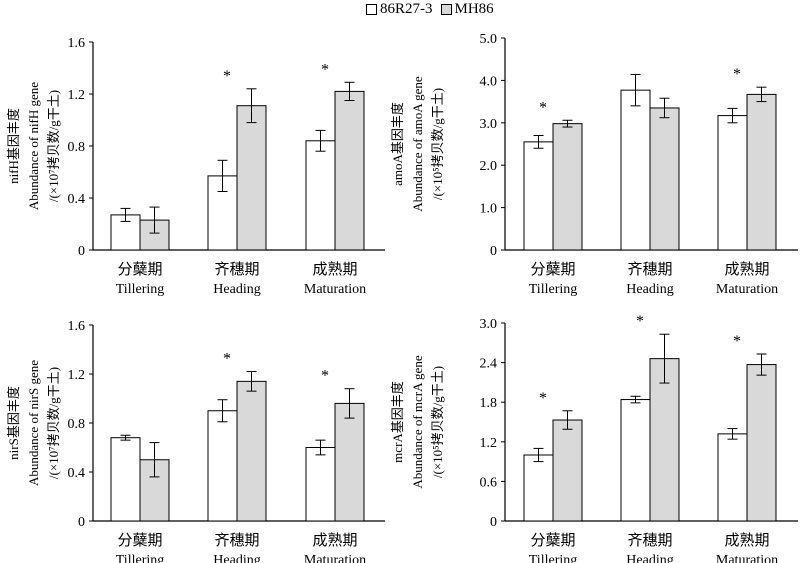  I want to click on y-tick-label: 0.6, so click(489, 482).